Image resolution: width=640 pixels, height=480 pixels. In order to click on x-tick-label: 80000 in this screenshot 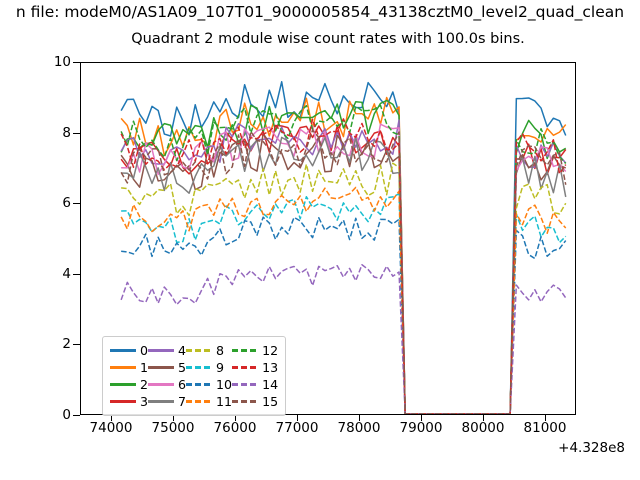, I will do `click(483, 428)`.